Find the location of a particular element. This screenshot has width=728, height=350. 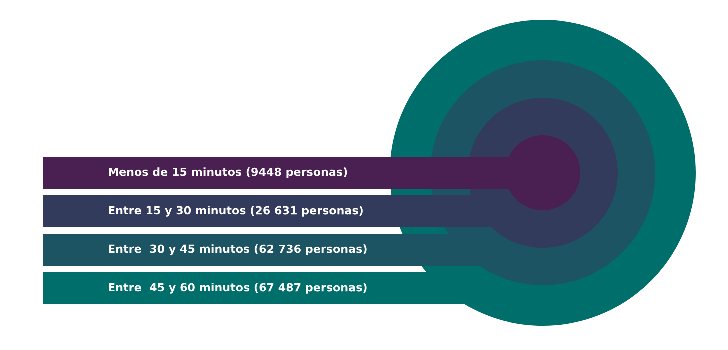

data-label: (9448 personas) is located at coordinates (297, 173).